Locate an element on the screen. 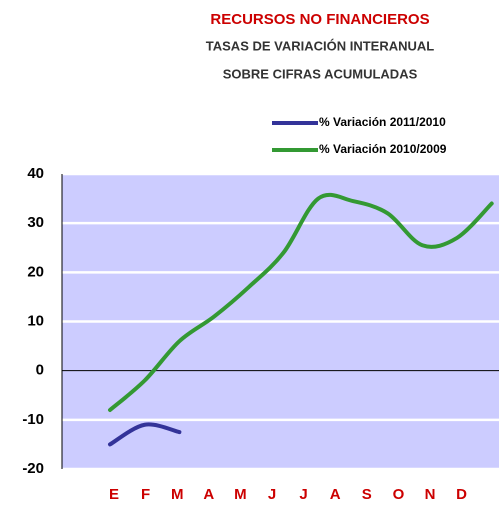  y-tick-label: 30 is located at coordinates (35, 222).